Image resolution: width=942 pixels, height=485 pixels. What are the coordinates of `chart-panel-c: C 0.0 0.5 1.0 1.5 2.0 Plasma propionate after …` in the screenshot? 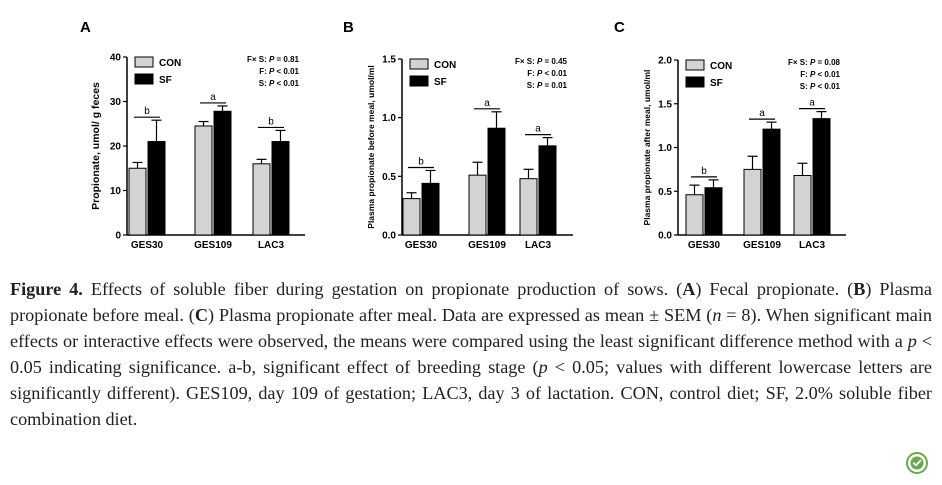 It's located at (730, 135).